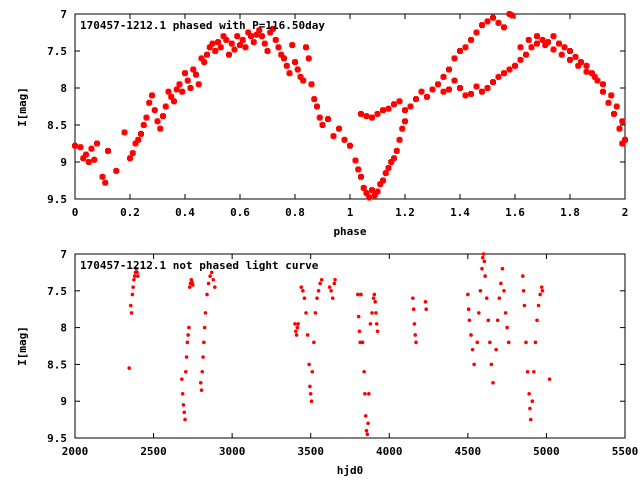  I want to click on x-tick-label: 0, so click(75, 212).